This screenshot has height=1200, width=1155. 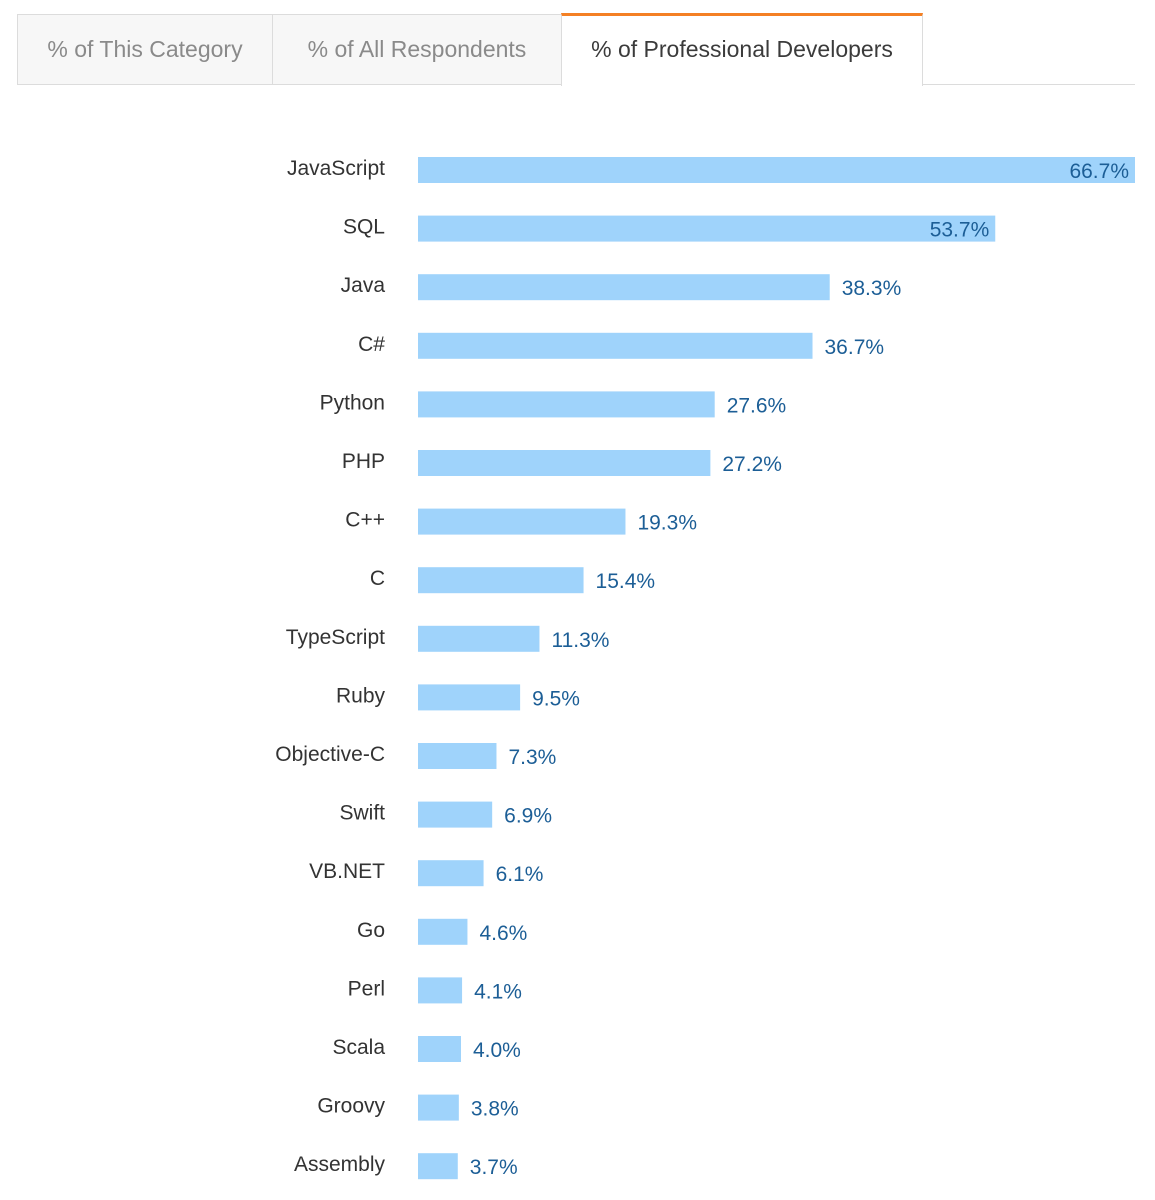 What do you see at coordinates (457, 756) in the screenshot?
I see `bar-objective-c` at bounding box center [457, 756].